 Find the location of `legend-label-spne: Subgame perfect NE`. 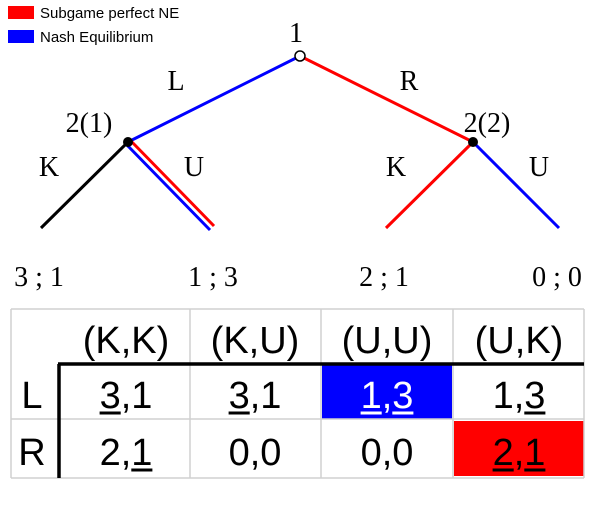

legend-label-spne: Subgame perfect NE is located at coordinates (109, 13).